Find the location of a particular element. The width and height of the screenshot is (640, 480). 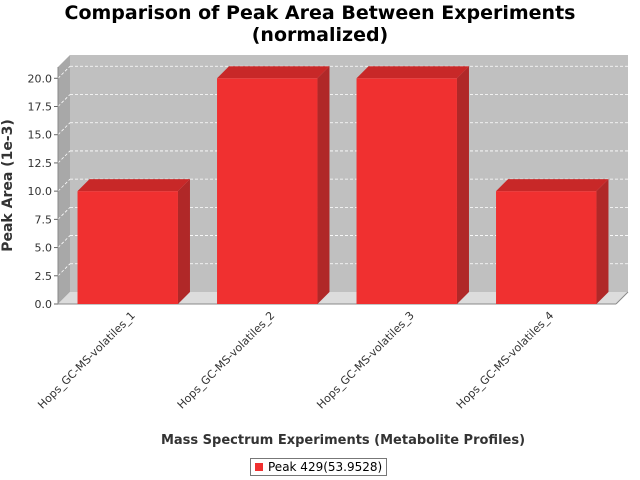

y-tick-label: 5.0 is located at coordinates (44, 248).